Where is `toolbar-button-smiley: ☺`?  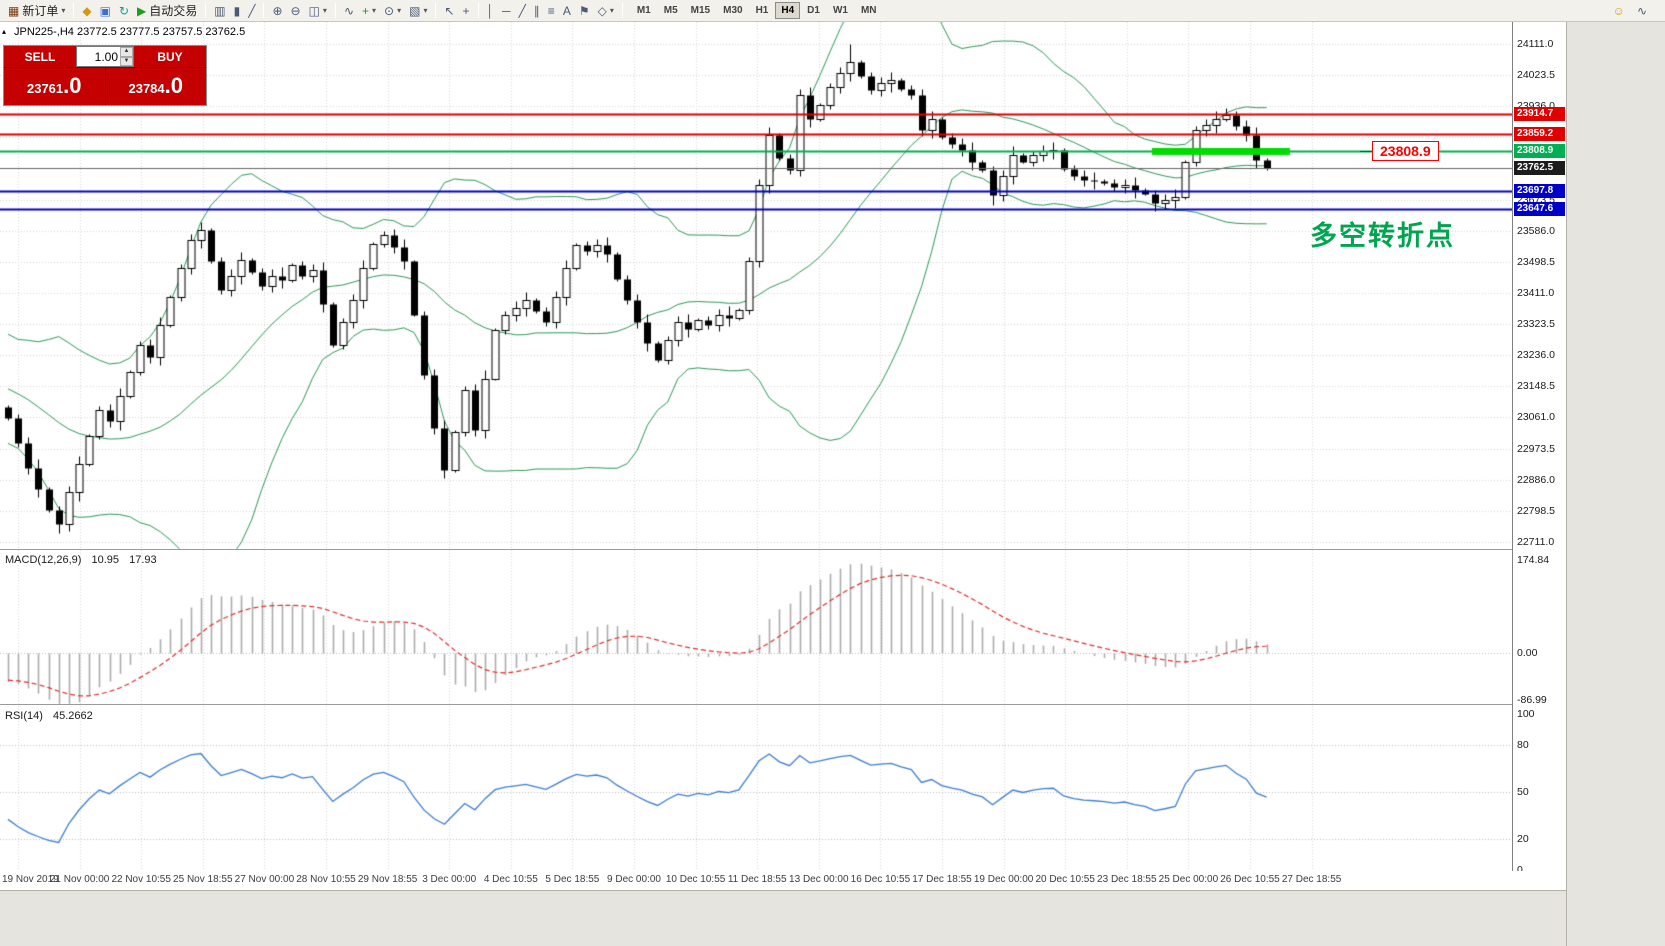
toolbar-button-smiley: ☺ is located at coordinates (1619, 11).